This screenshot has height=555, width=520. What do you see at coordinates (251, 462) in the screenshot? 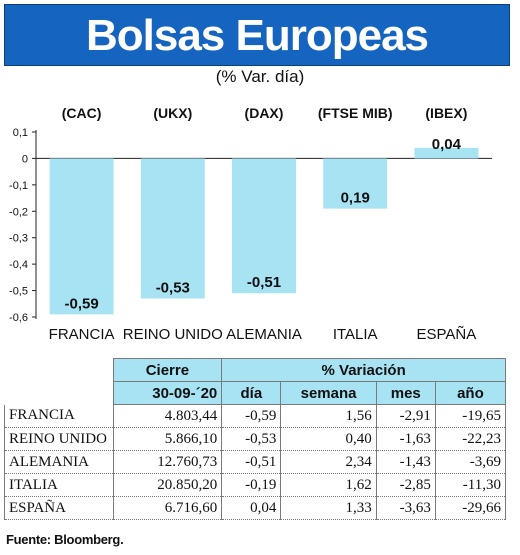
I see `row-dia: -0,51` at bounding box center [251, 462].